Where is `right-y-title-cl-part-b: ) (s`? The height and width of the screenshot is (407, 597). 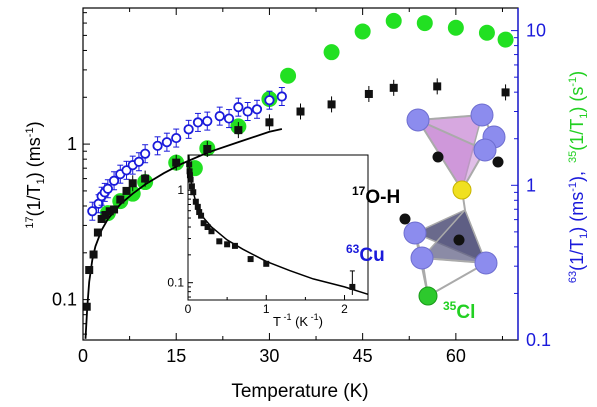
right-y-title-cl-part-b: ) (s is located at coordinates (577, 100).